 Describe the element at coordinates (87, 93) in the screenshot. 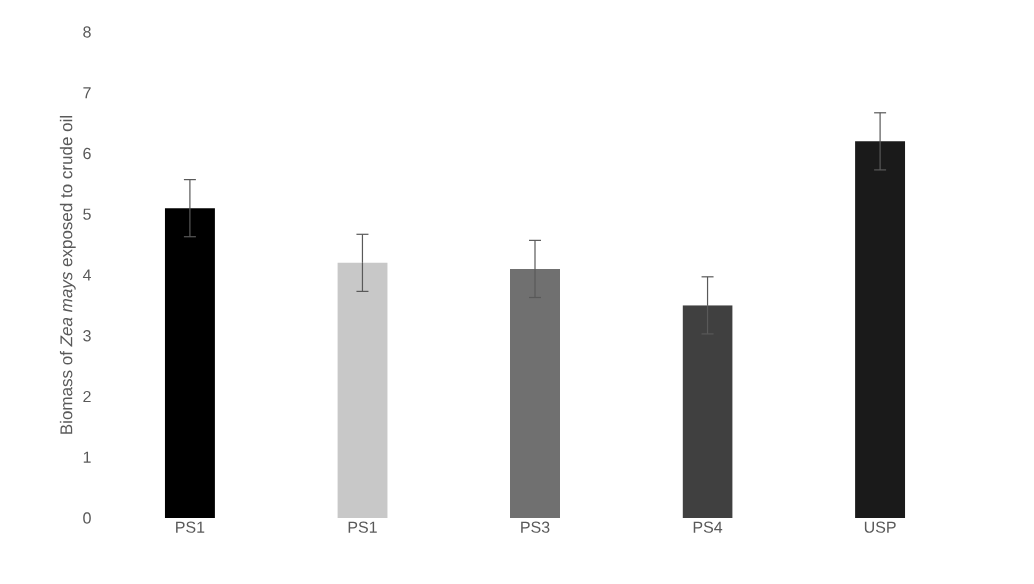

I see `y-tick-label: 7` at that location.